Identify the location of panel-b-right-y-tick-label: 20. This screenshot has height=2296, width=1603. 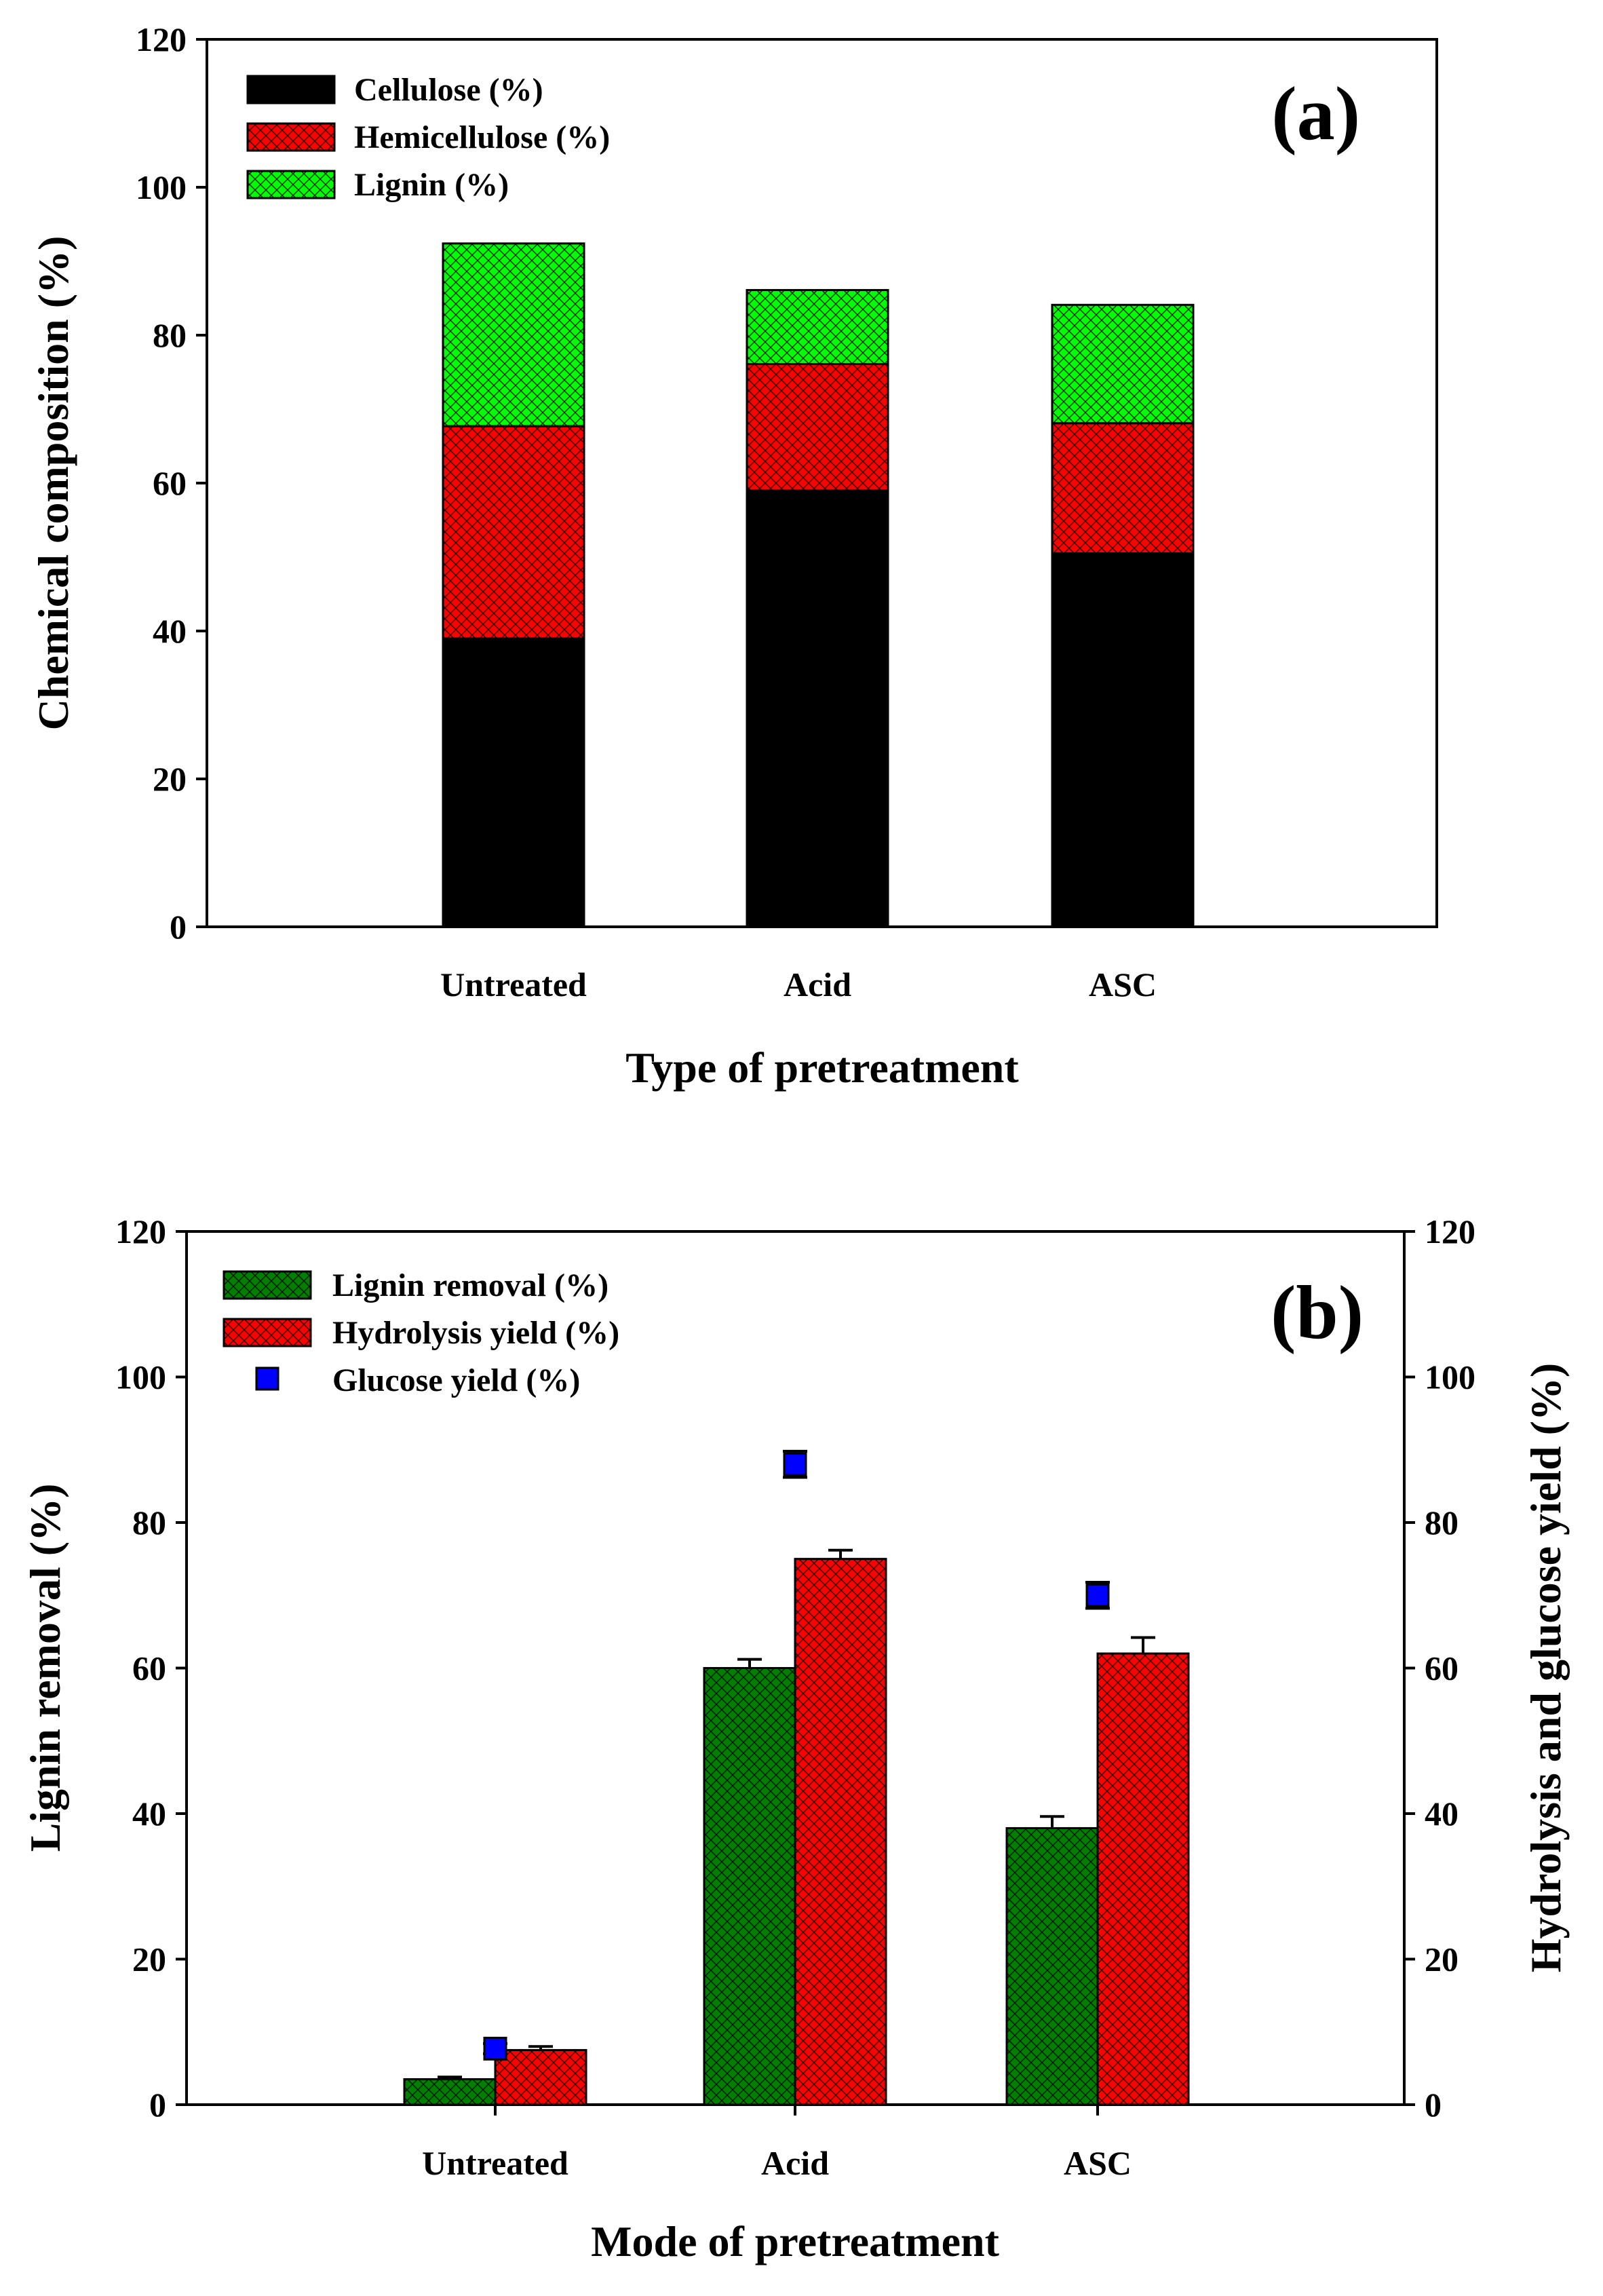
(1442, 1959).